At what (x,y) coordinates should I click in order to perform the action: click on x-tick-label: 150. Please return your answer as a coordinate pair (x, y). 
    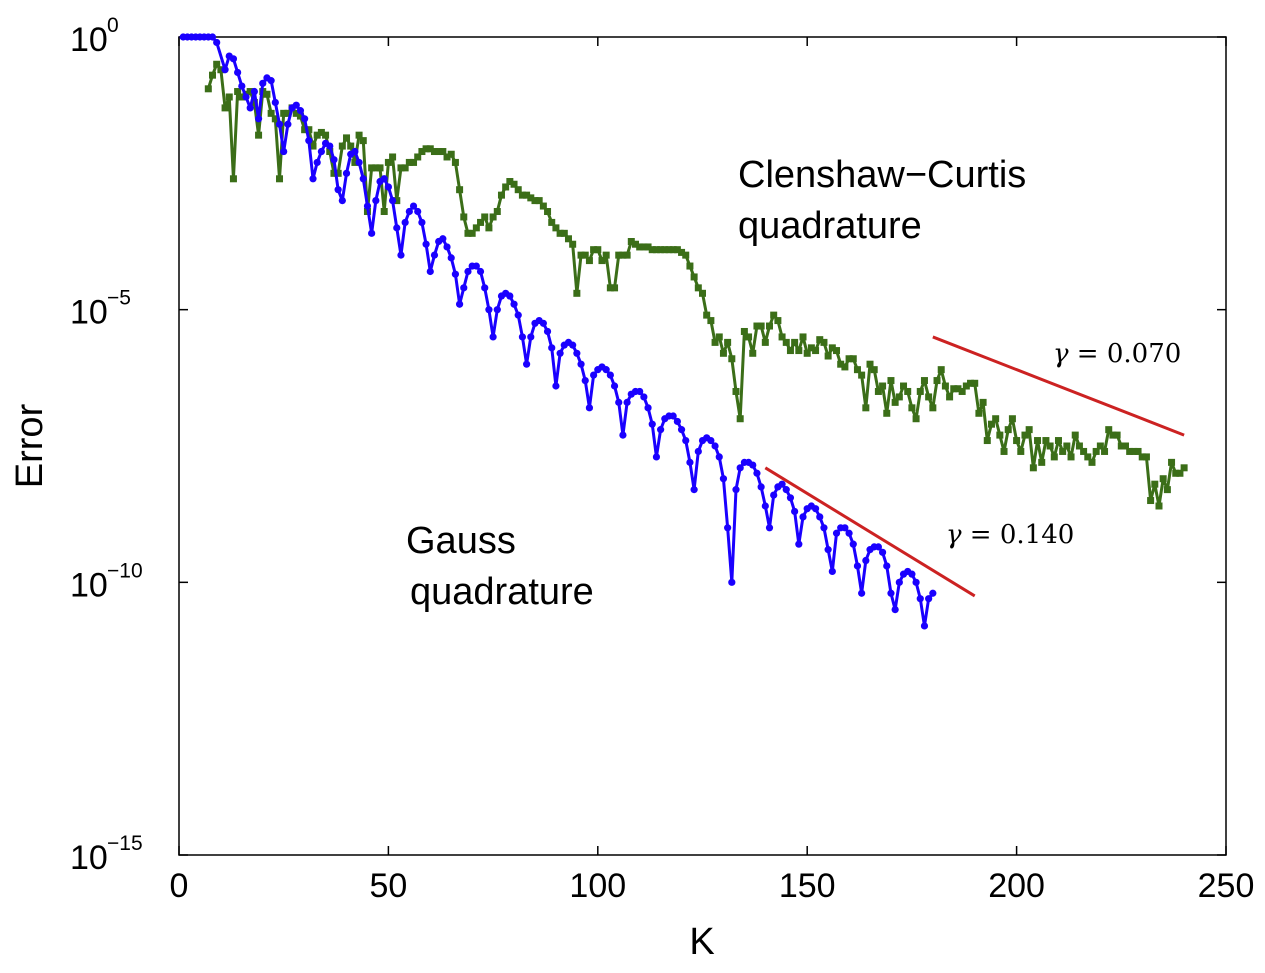
    Looking at the image, I should click on (807, 886).